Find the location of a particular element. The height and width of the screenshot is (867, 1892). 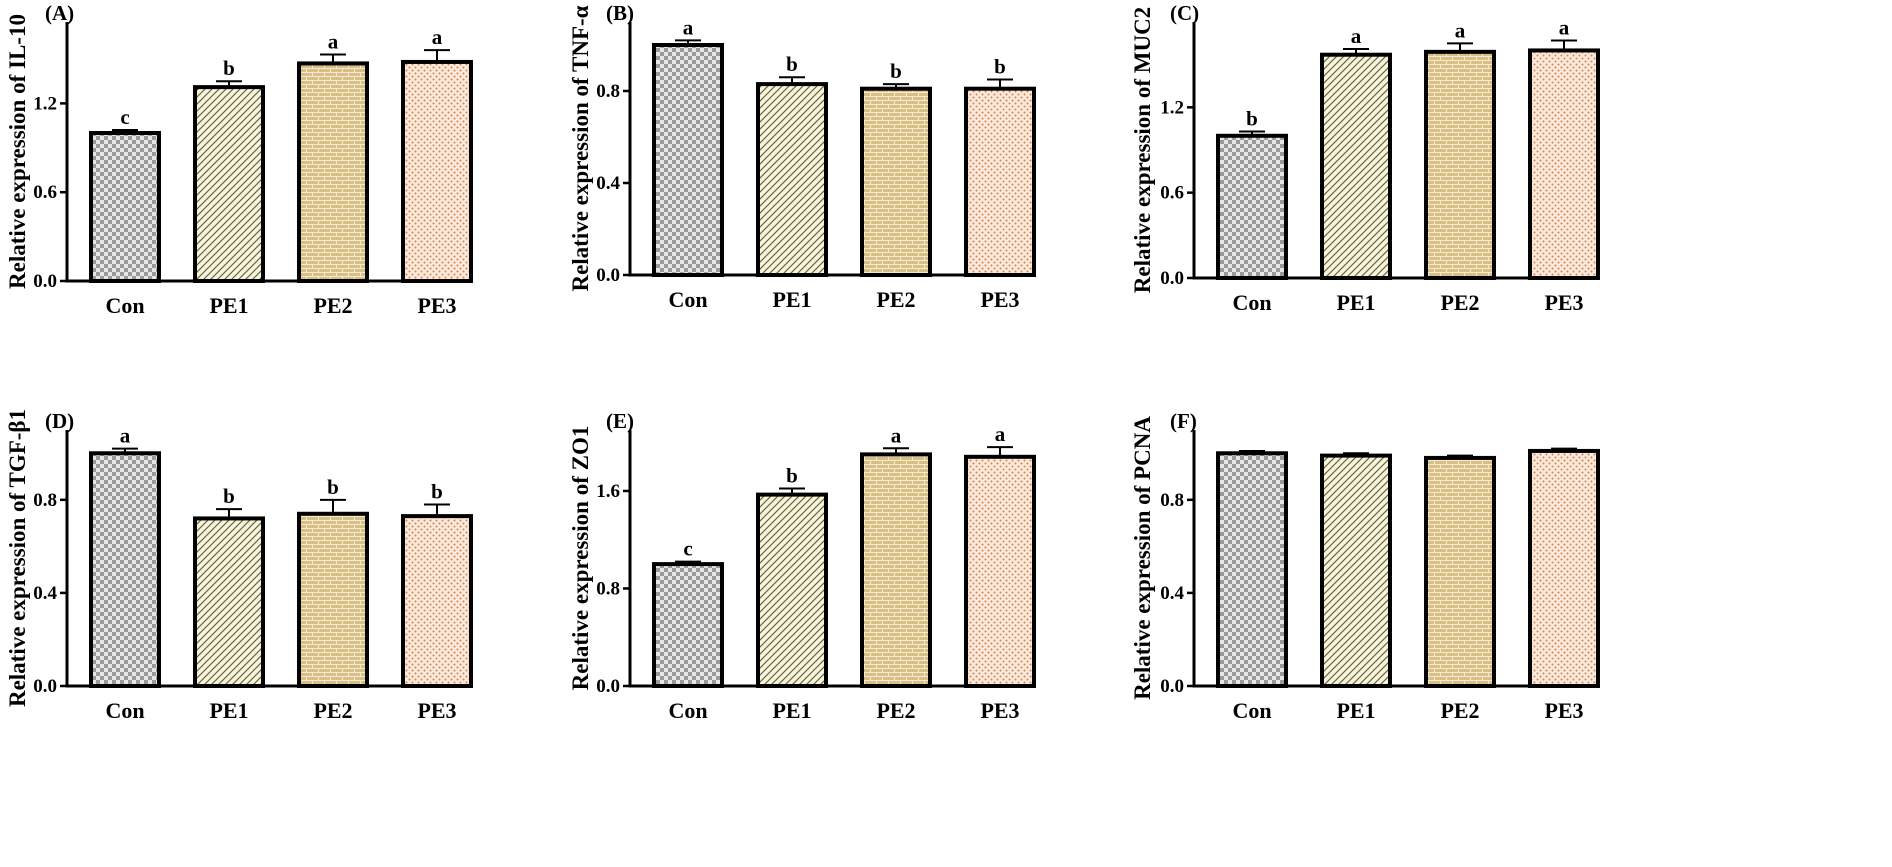

y-axis-label: Relative expression of ZO1 is located at coordinates (580, 558).